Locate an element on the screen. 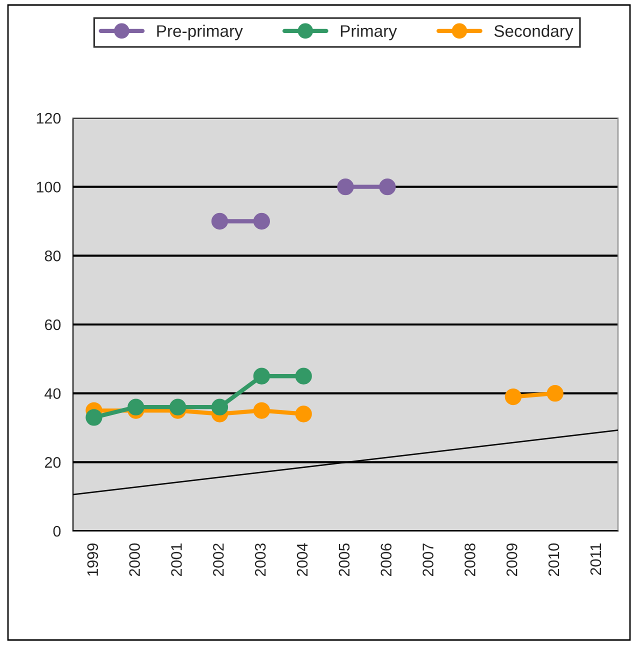  x-tick-label: 2007 is located at coordinates (428, 560).